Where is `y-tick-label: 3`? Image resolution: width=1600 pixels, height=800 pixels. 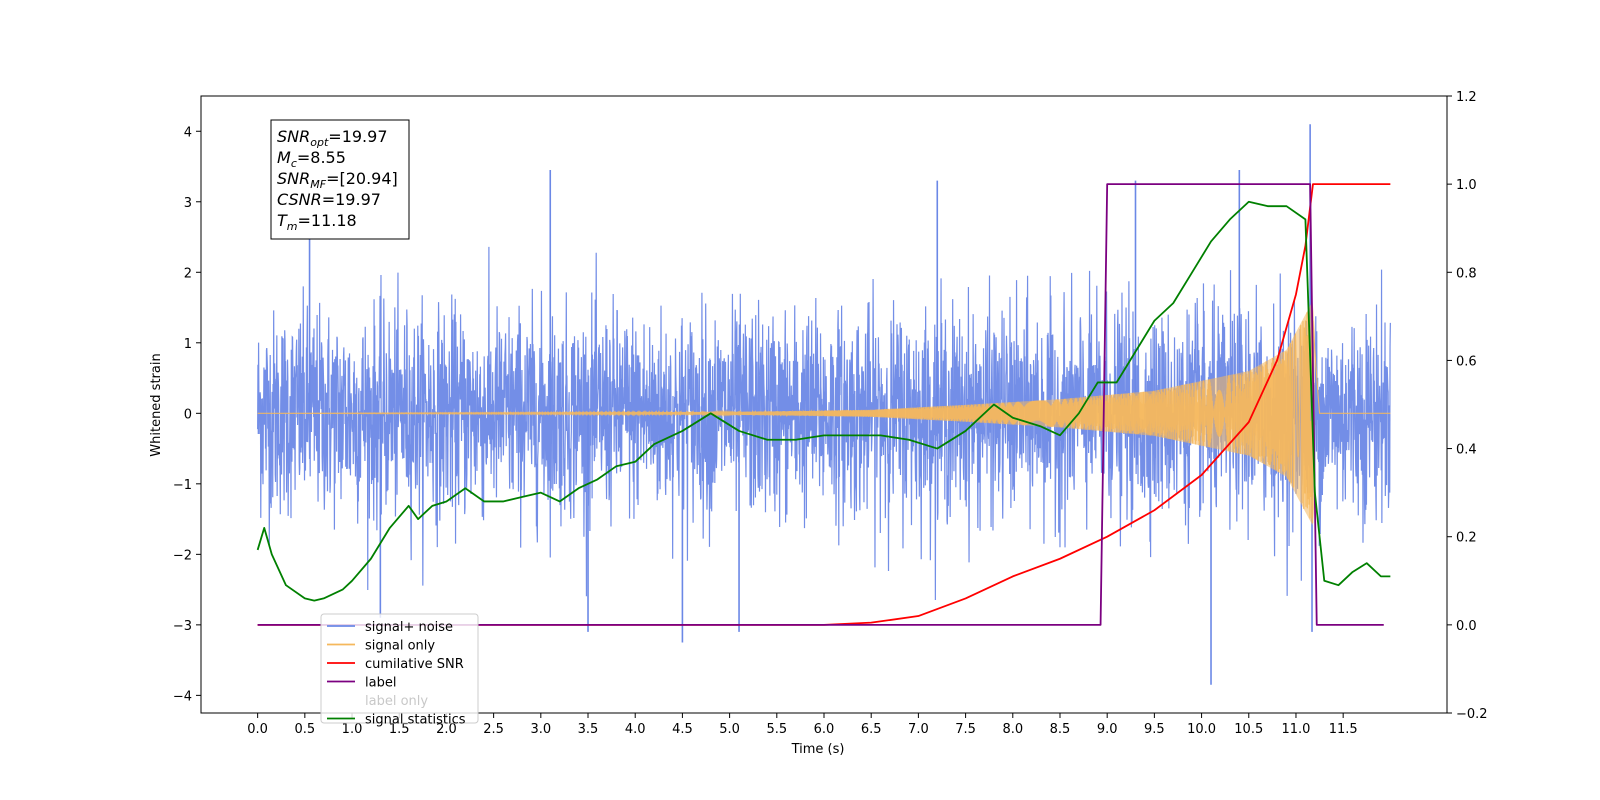
y-tick-label: 3 is located at coordinates (188, 203).